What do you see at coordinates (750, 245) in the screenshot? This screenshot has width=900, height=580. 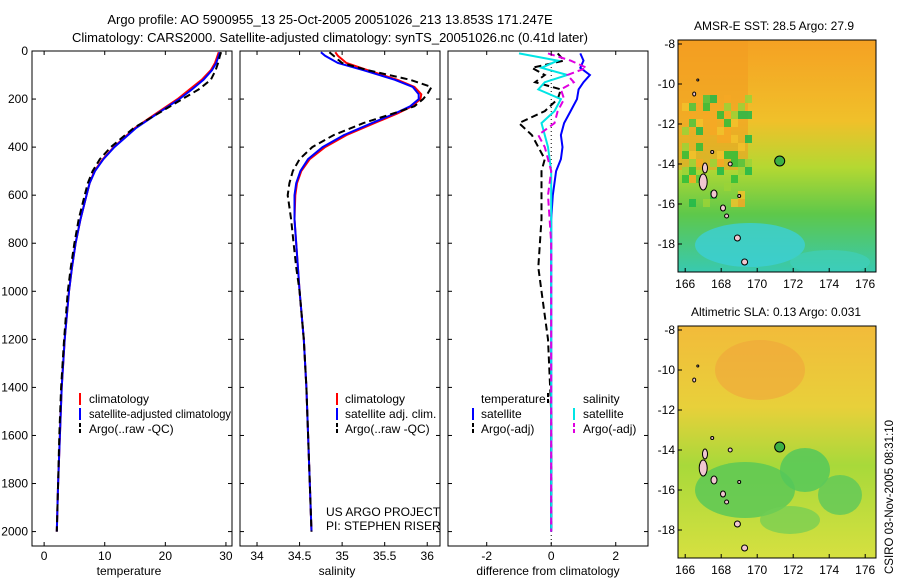 I see `sst-cool-patch` at bounding box center [750, 245].